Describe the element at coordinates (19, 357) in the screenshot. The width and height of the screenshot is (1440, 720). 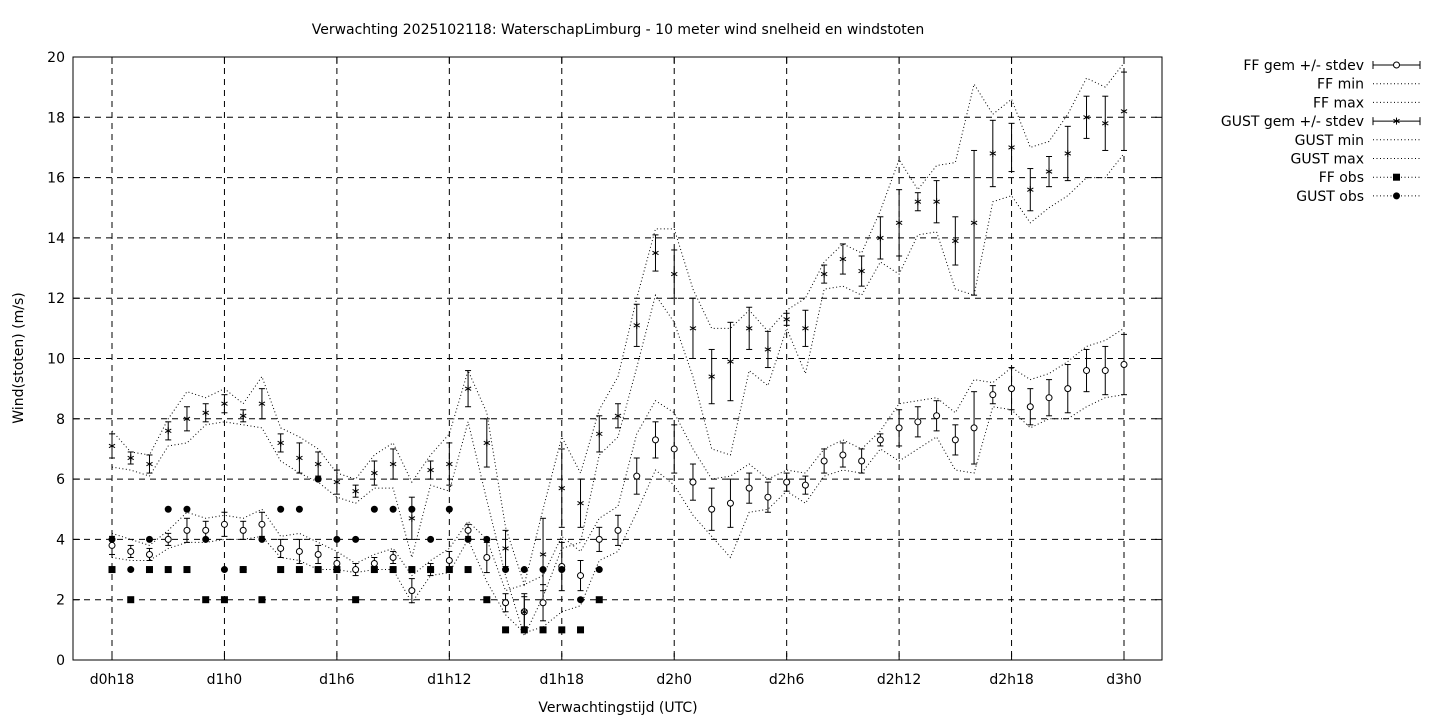
I see `y-axis-label: Wind(stoten) (m/s)` at that location.